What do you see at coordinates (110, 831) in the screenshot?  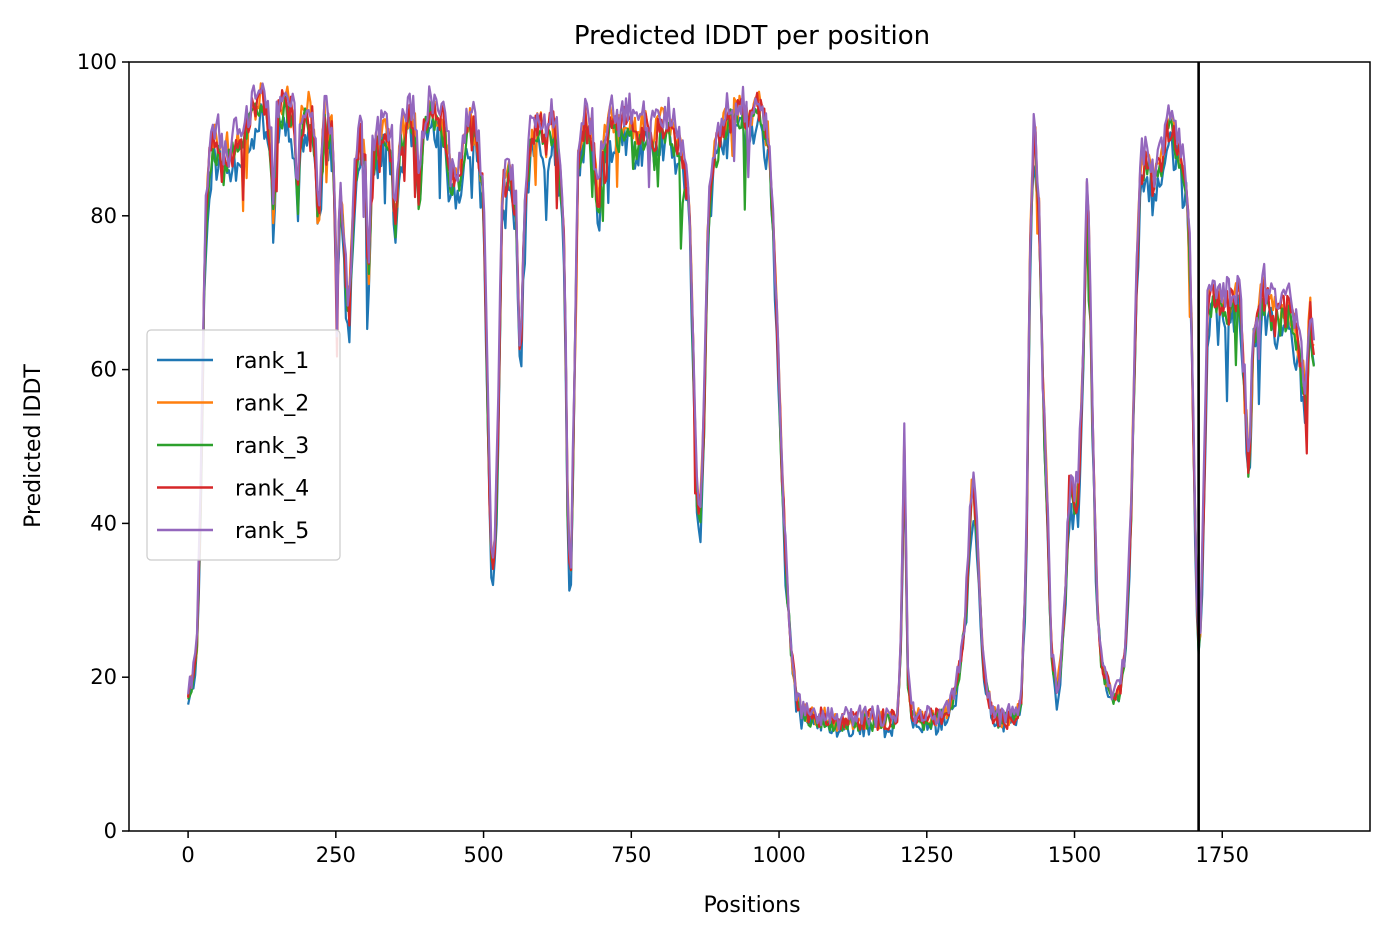 I see `y-tick-label: 0` at bounding box center [110, 831].